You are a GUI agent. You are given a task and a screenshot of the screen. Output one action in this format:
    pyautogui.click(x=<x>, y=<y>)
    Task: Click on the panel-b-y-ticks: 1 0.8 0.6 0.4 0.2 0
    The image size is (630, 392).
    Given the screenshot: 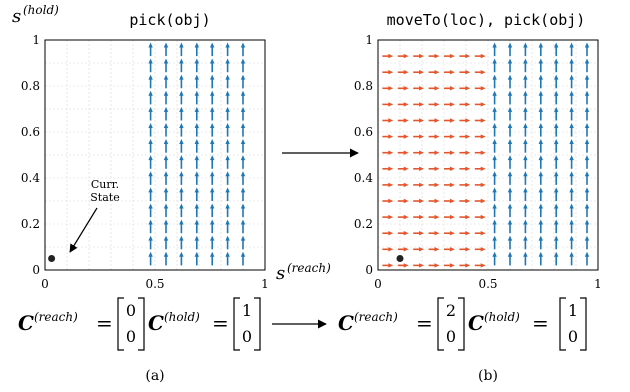 What is the action you would take?
    pyautogui.click(x=363, y=155)
    